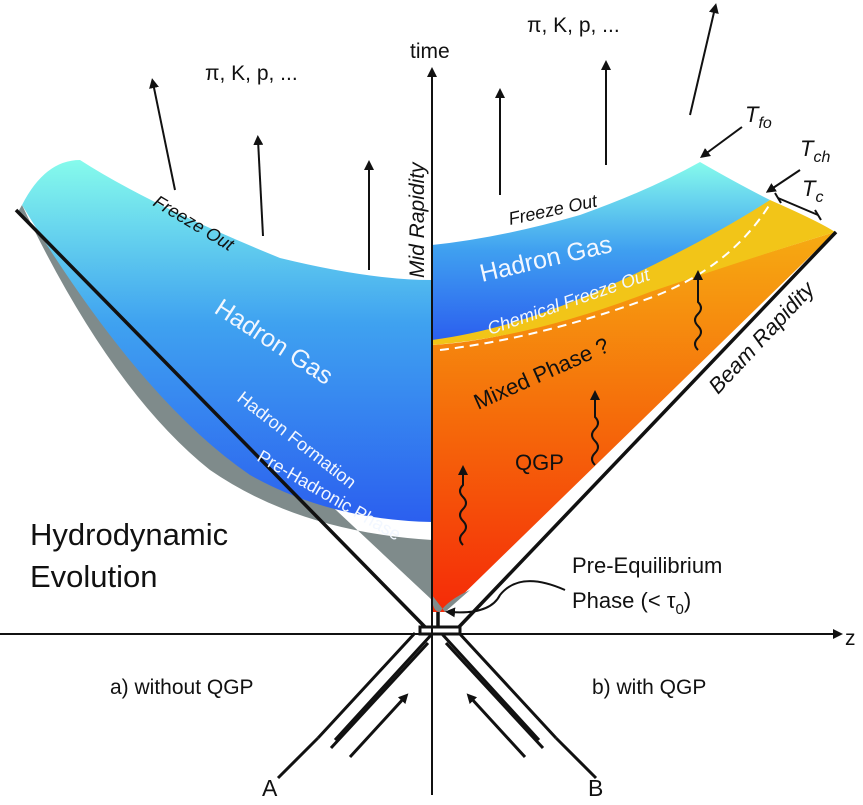 Image resolution: width=863 pixels, height=805 pixels. Describe the element at coordinates (807, 148) in the screenshot. I see `t-ch-main: T` at that location.